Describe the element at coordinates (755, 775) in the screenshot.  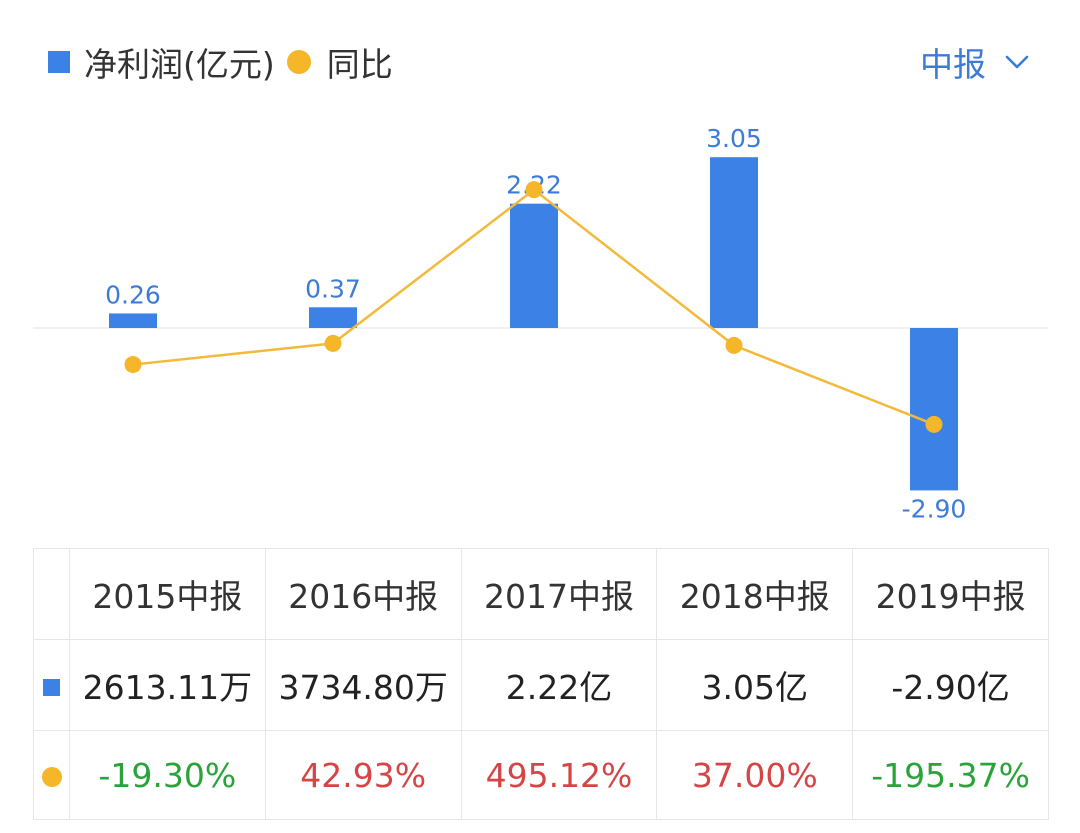
I see `table-cell: 37.00%` at that location.